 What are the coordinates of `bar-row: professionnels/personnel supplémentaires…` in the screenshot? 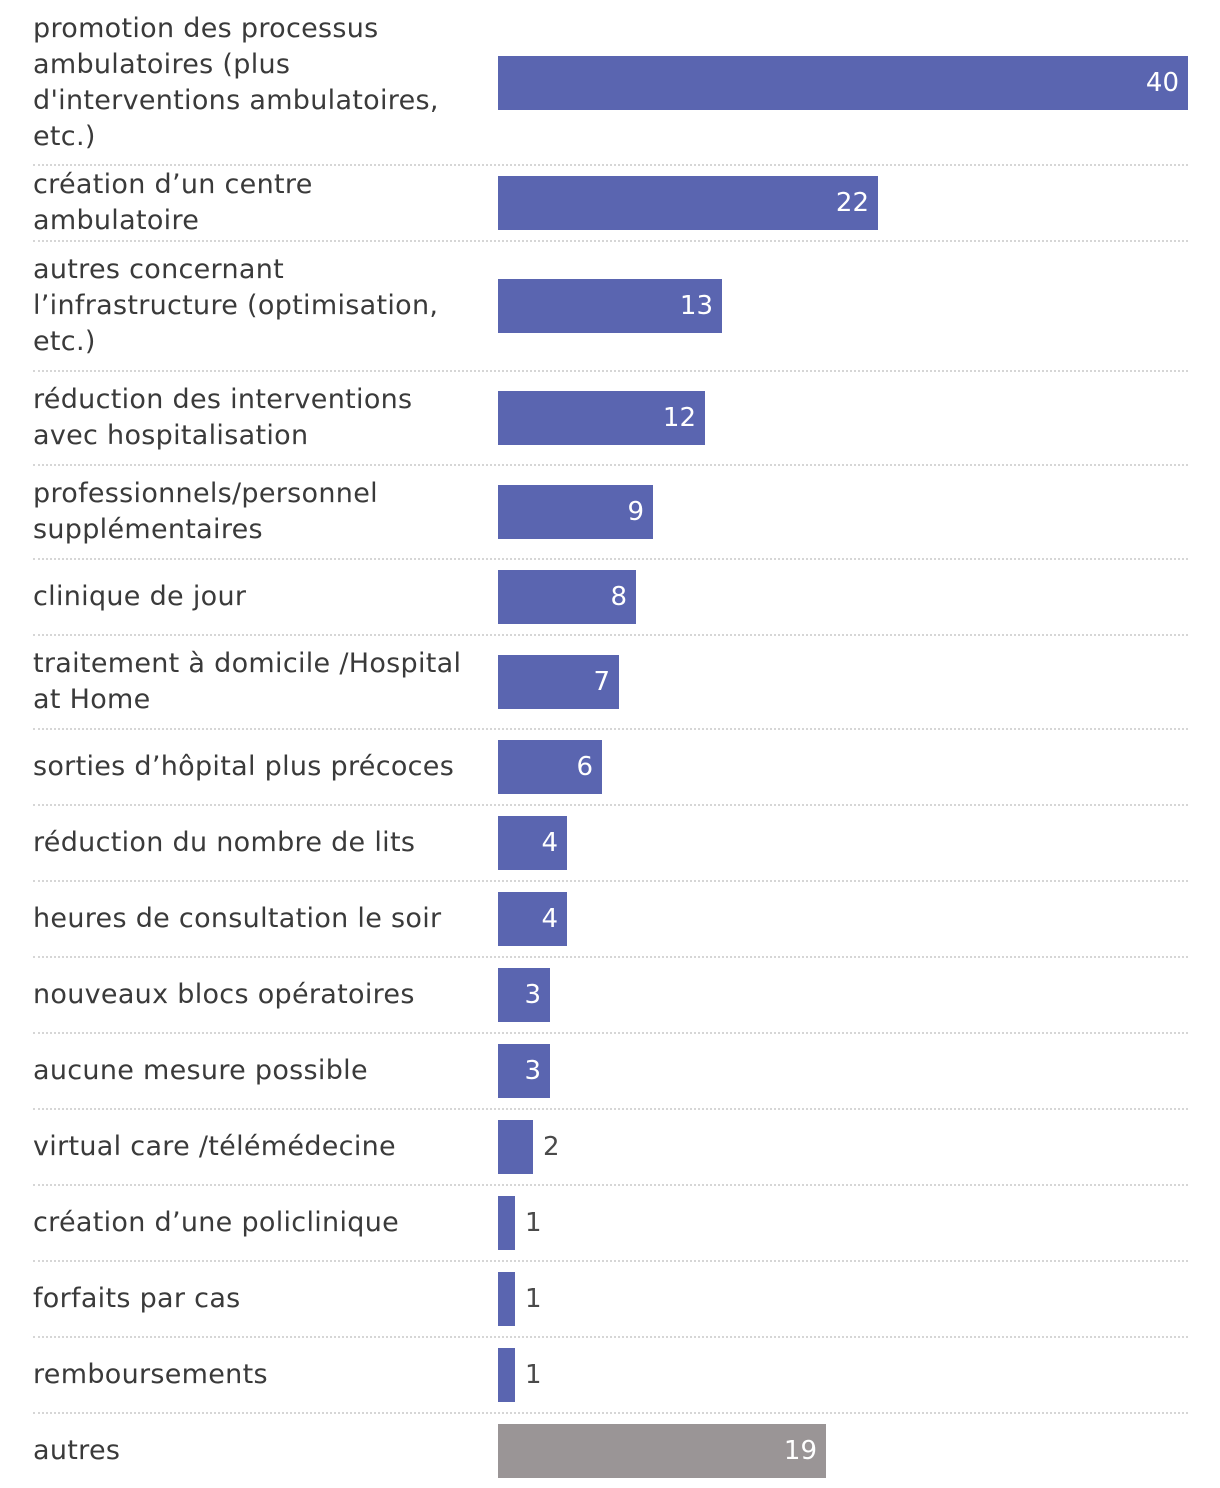 It's located at (610, 512).